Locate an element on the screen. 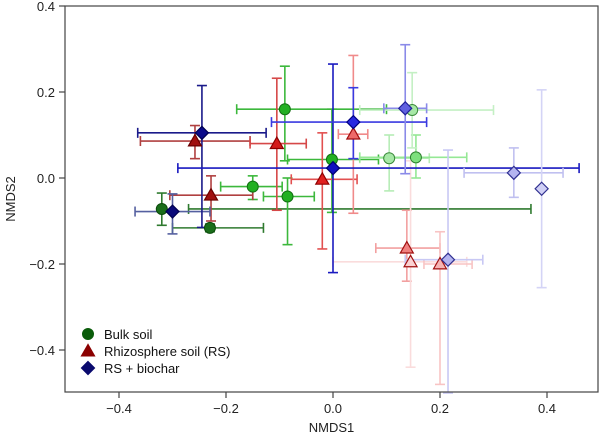  x-axis-title: NMDS1 is located at coordinates (332, 427).